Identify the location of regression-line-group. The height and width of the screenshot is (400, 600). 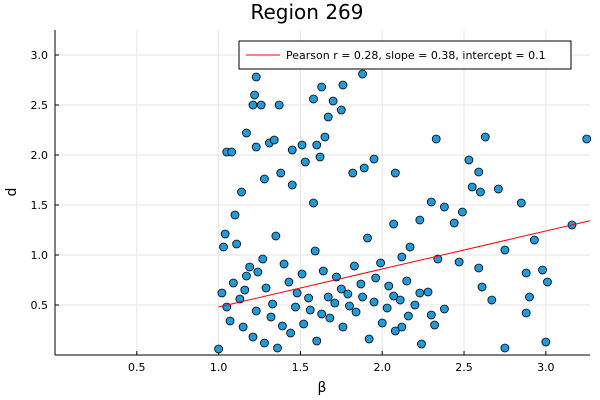
(404, 264).